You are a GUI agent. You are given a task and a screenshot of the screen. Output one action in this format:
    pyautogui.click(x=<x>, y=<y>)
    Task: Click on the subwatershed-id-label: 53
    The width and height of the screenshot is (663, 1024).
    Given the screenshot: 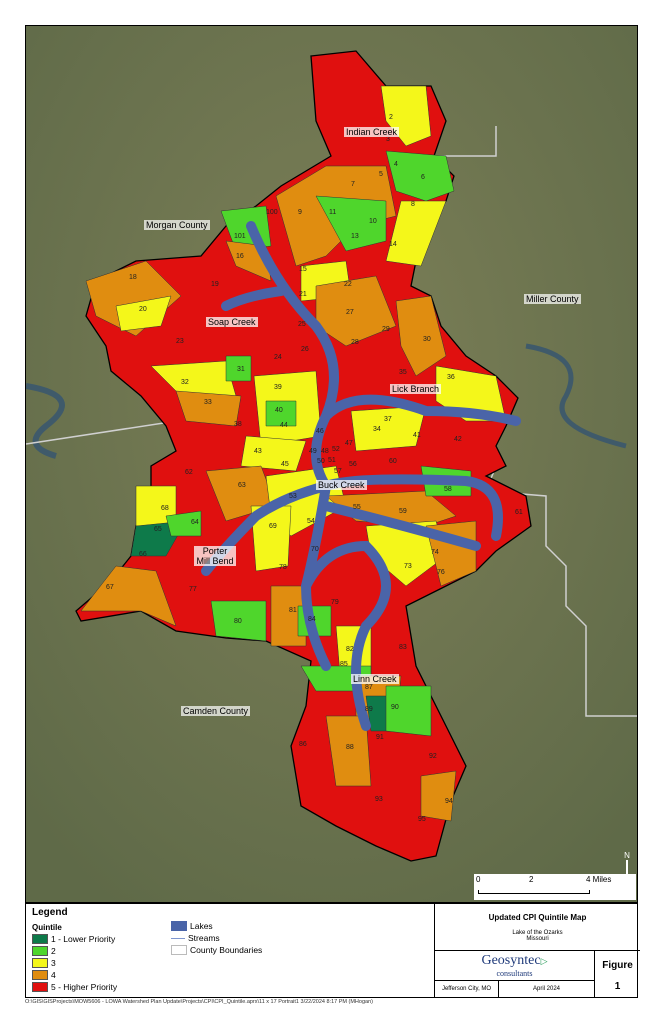 What is the action you would take?
    pyautogui.click(x=293, y=496)
    